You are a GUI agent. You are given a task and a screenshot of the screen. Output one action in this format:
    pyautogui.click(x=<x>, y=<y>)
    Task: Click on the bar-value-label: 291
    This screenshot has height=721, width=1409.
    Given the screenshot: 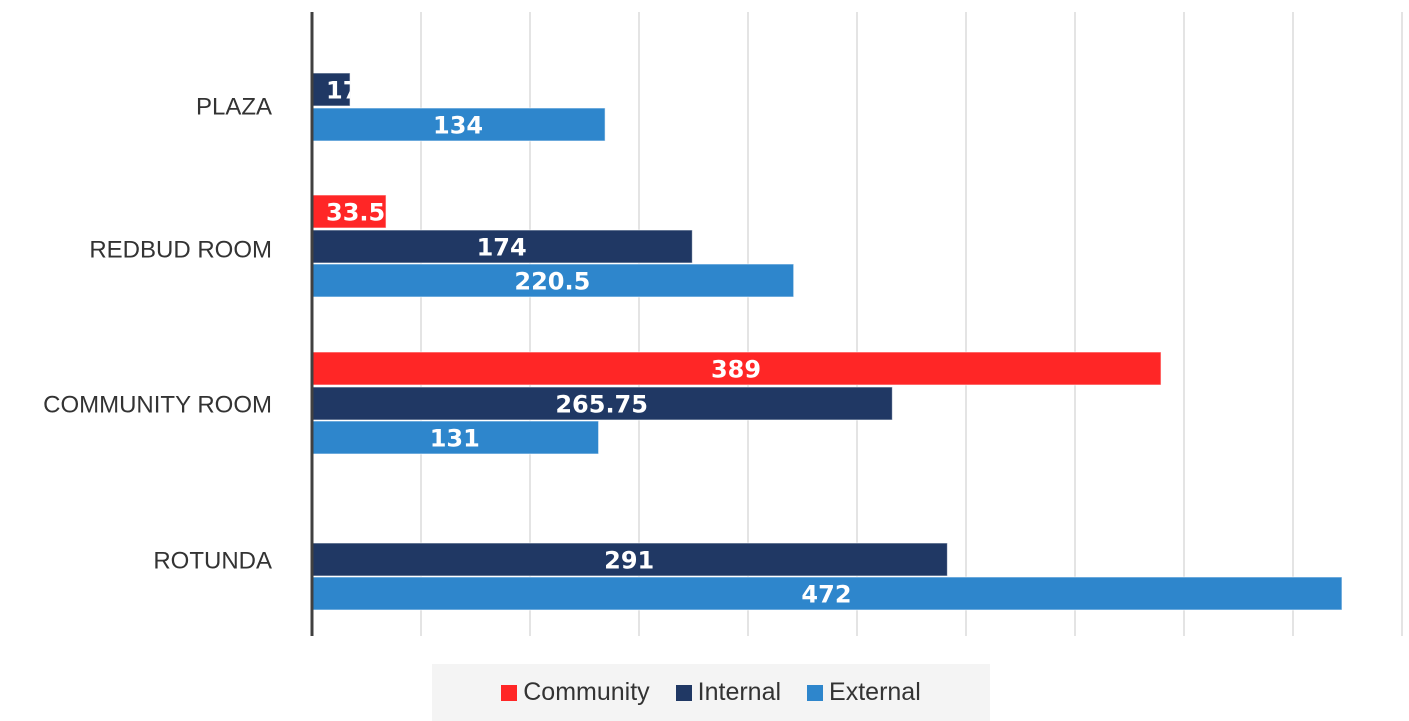 What is the action you would take?
    pyautogui.click(x=629, y=561)
    